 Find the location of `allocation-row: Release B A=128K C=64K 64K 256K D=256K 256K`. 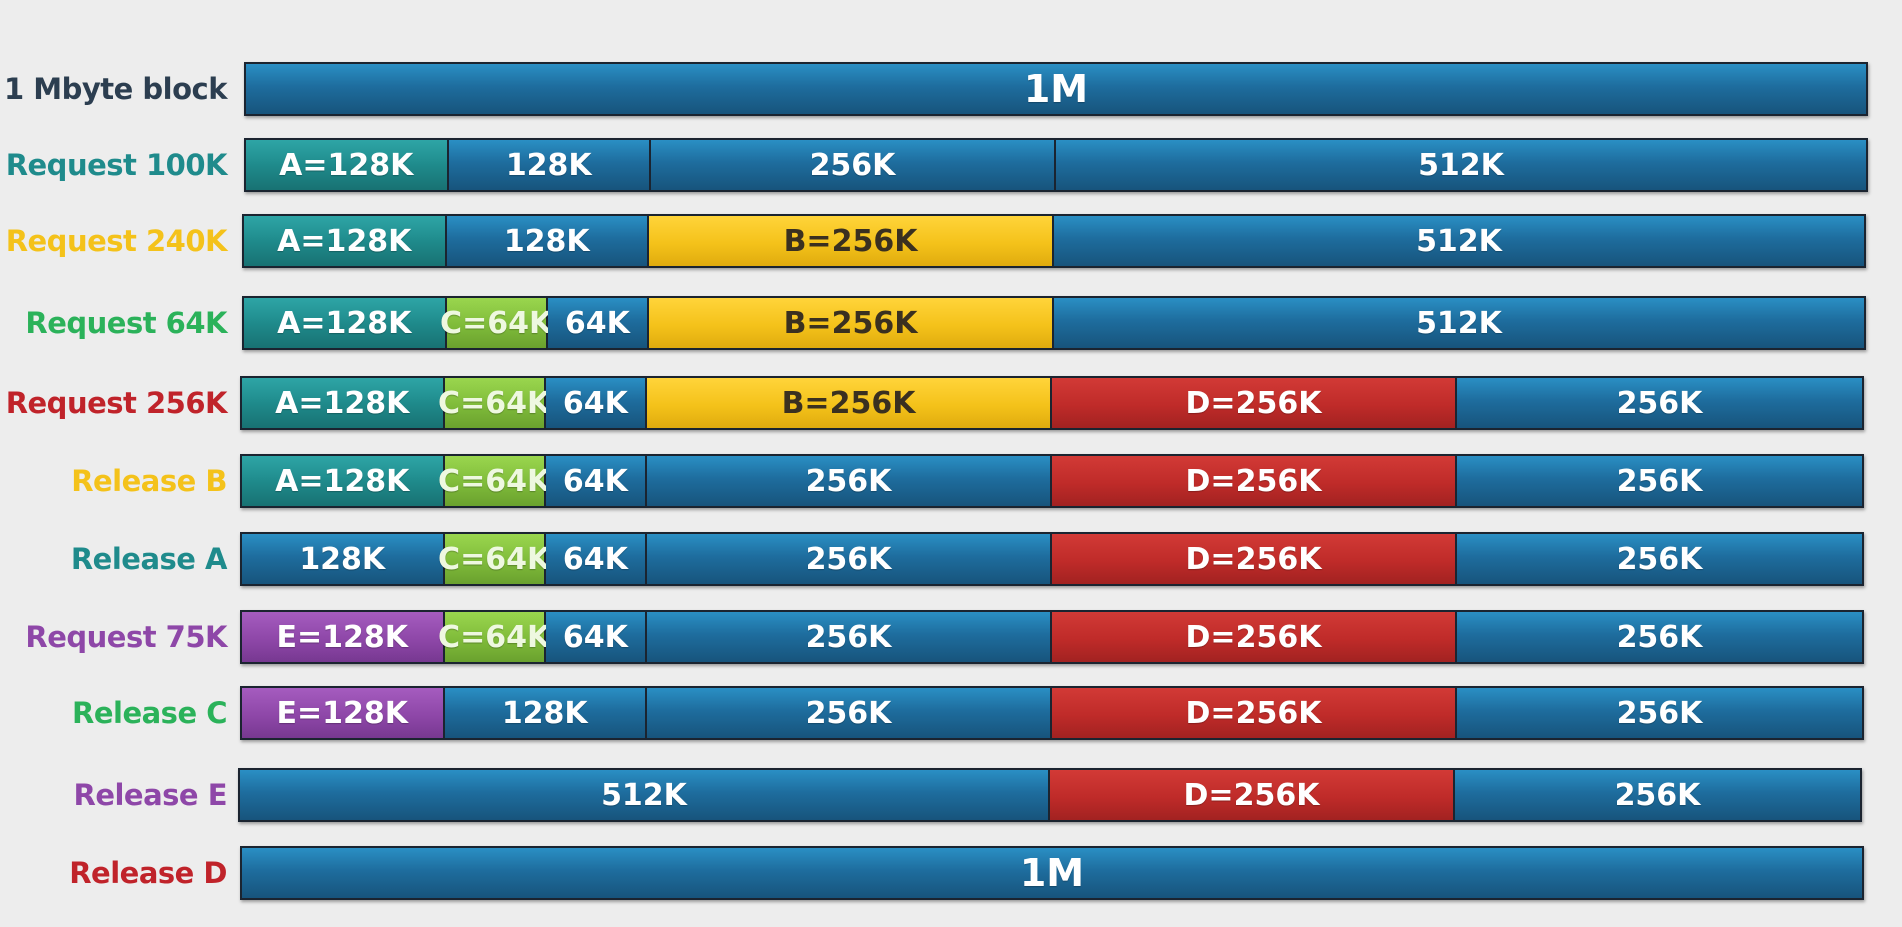

allocation-row: Release B A=128K C=64K 64K 256K D=256K 256K is located at coordinates (951, 481).